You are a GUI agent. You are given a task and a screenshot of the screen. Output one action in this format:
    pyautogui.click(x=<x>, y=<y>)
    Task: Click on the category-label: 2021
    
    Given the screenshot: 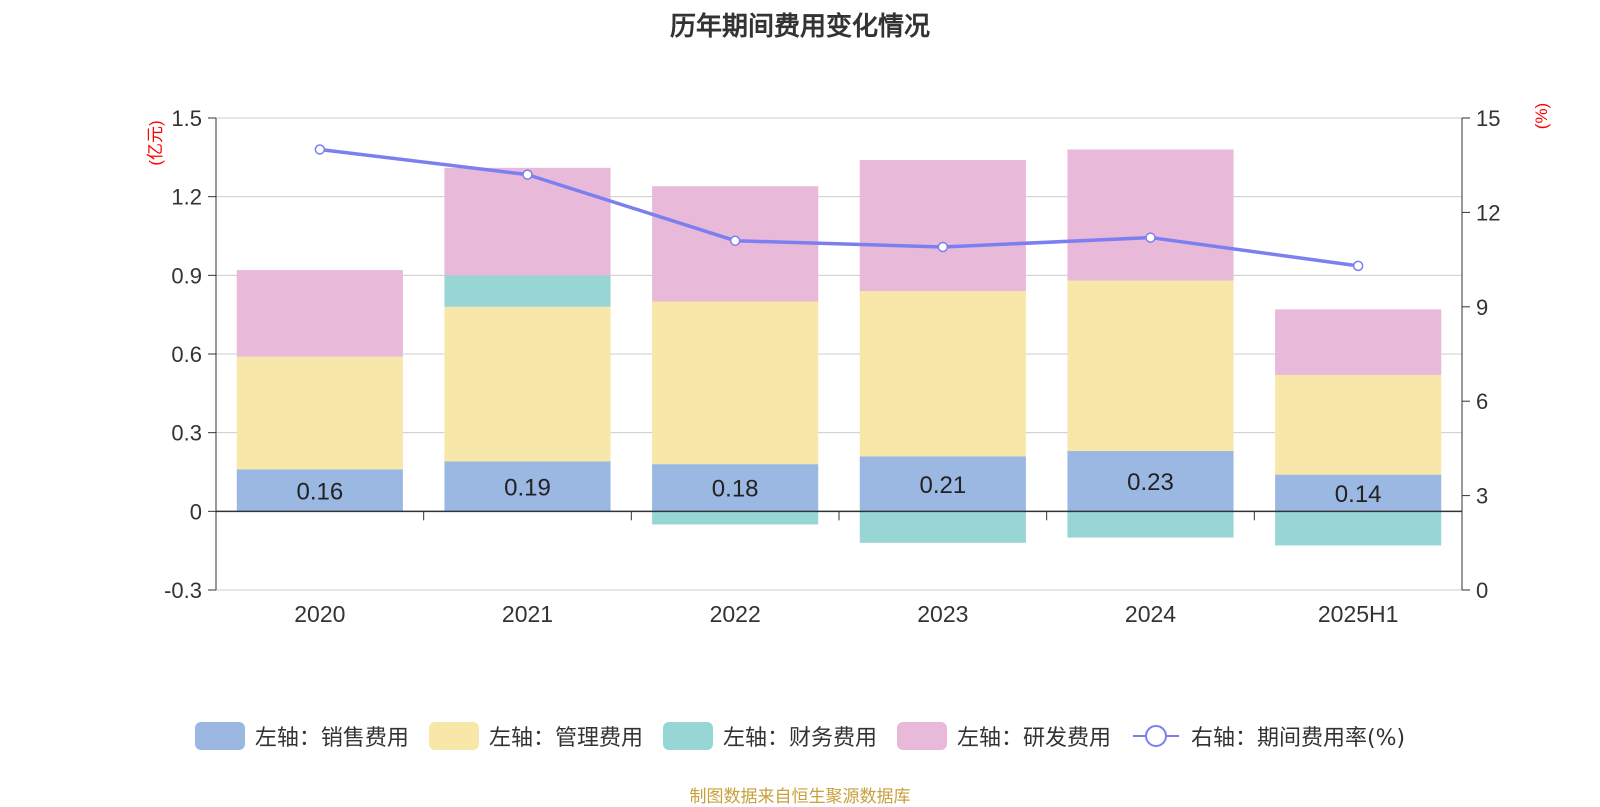 What is the action you would take?
    pyautogui.click(x=527, y=614)
    